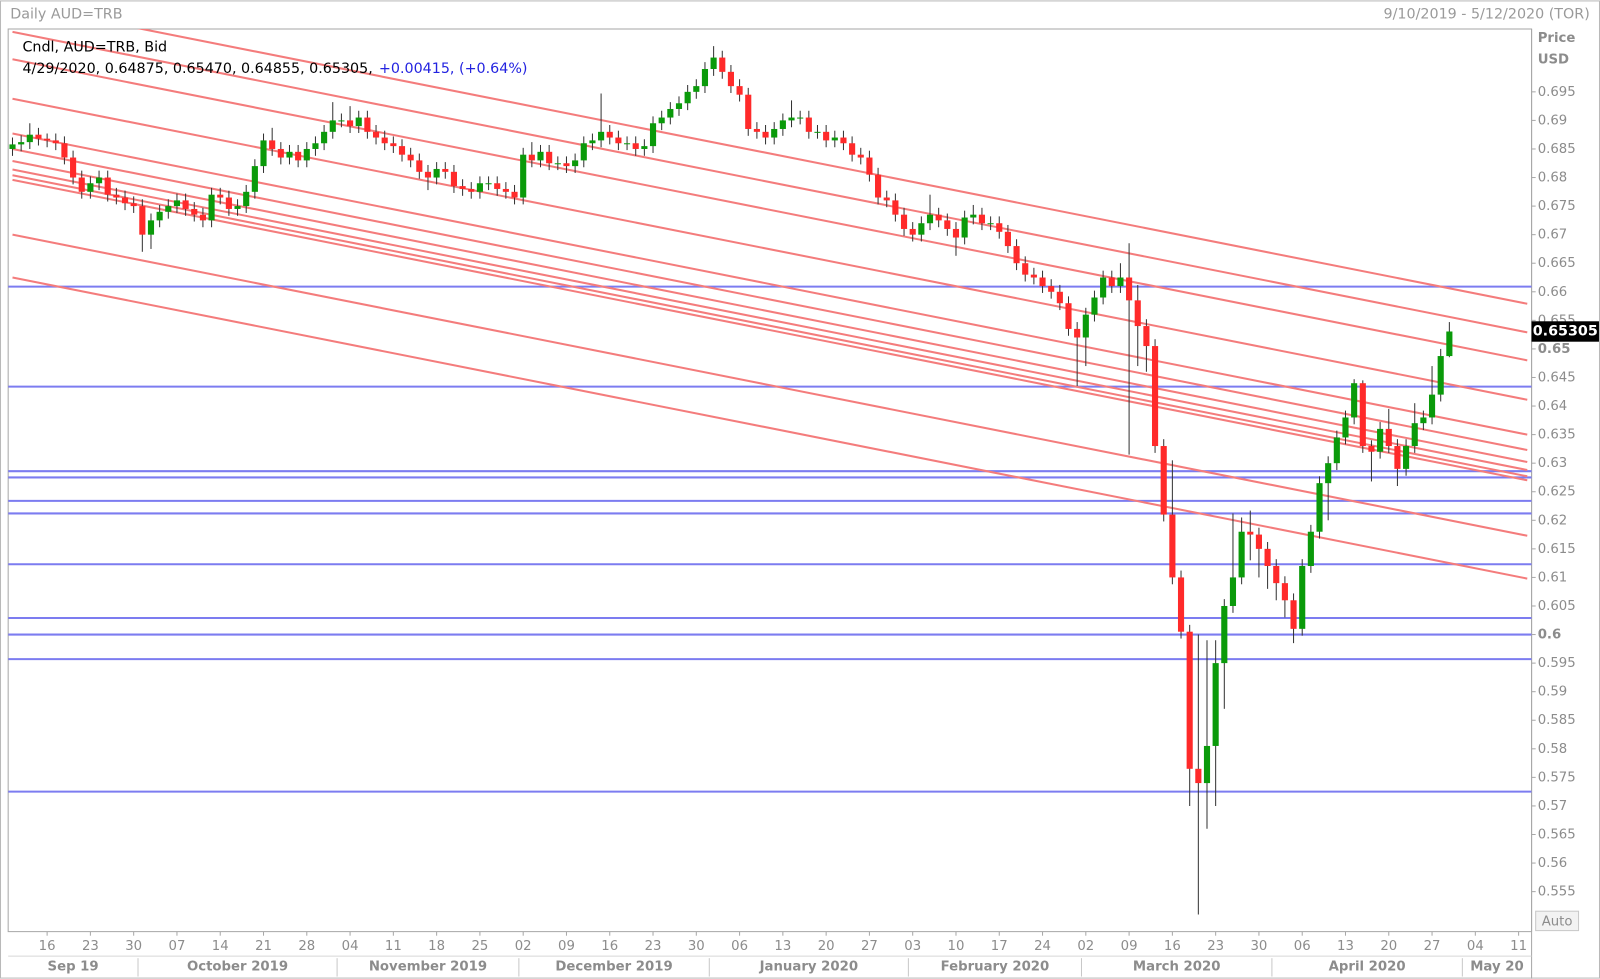  What do you see at coordinates (1496, 966) in the screenshot?
I see `month-label: May 20` at bounding box center [1496, 966].